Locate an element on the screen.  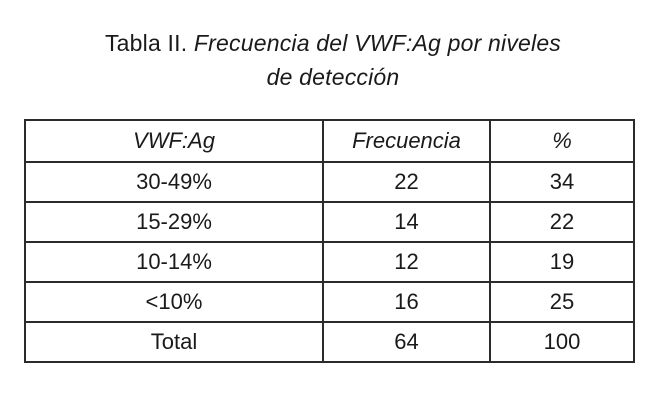
caption-label: Tabla II. is located at coordinates (146, 43).